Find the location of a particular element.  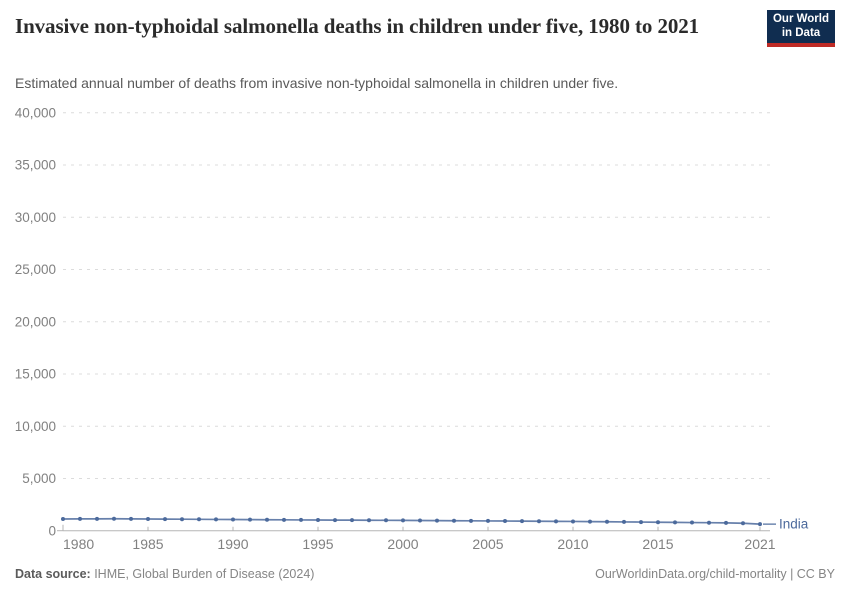

x-tick-label: 2000 is located at coordinates (402, 544).